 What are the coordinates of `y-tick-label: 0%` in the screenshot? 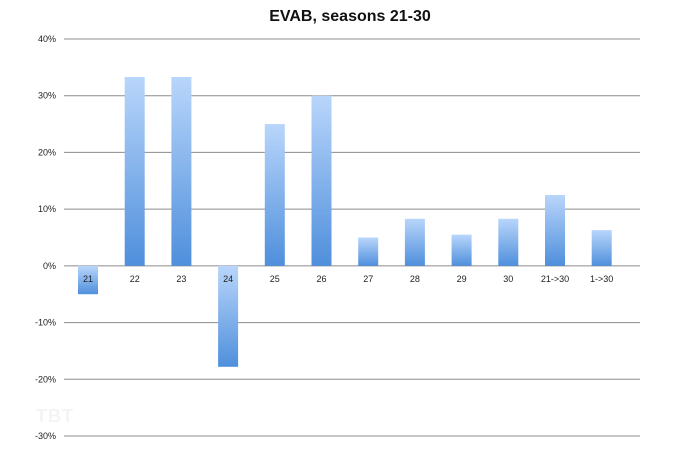 It's located at (49, 266).